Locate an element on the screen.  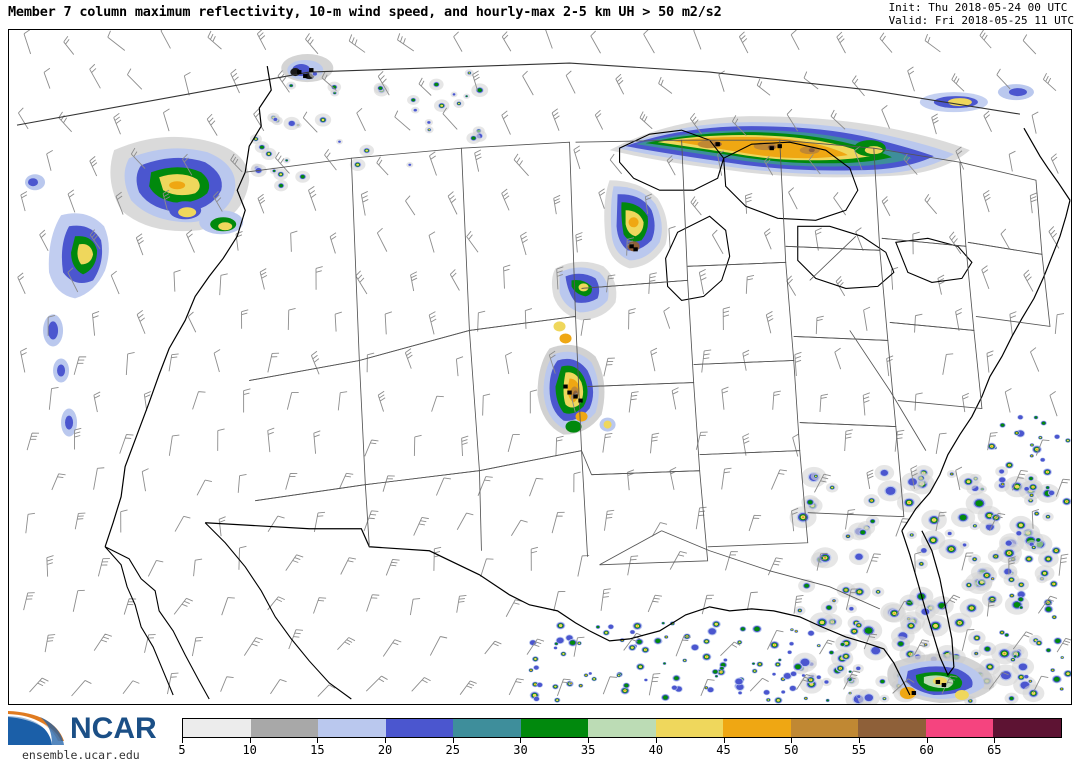
colorbar: 5 10 15 20 25 30 35 40 45 50 55 60 65 is located at coordinates (620, 740).